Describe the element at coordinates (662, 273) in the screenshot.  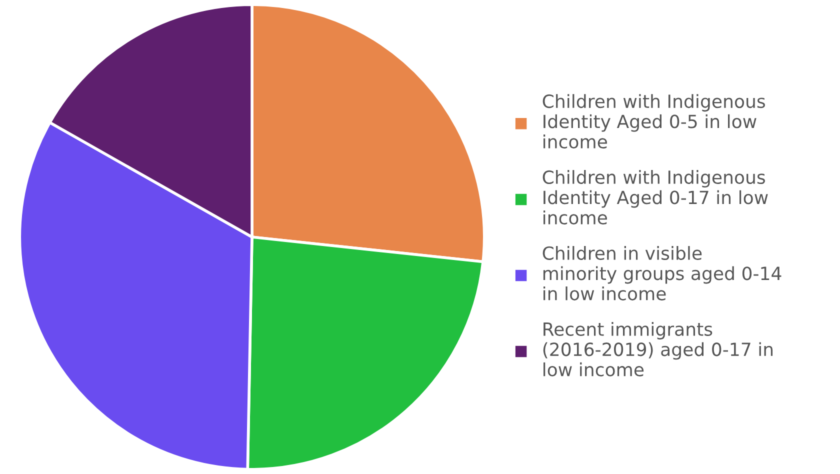
I see `legend-label: Children in visible minority groups aged 0-14 in low income` at that location.